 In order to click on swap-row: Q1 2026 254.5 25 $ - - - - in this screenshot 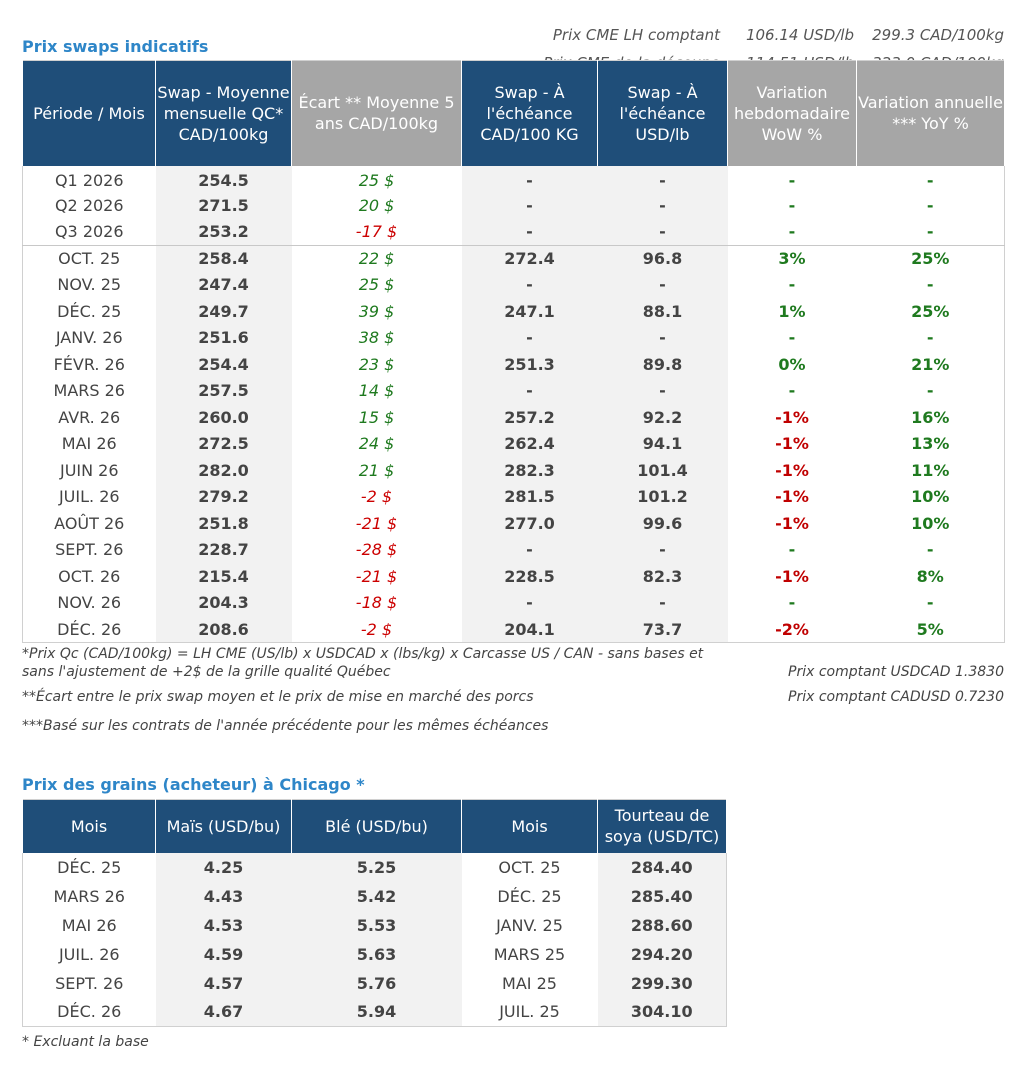, I will do `click(514, 178)`.